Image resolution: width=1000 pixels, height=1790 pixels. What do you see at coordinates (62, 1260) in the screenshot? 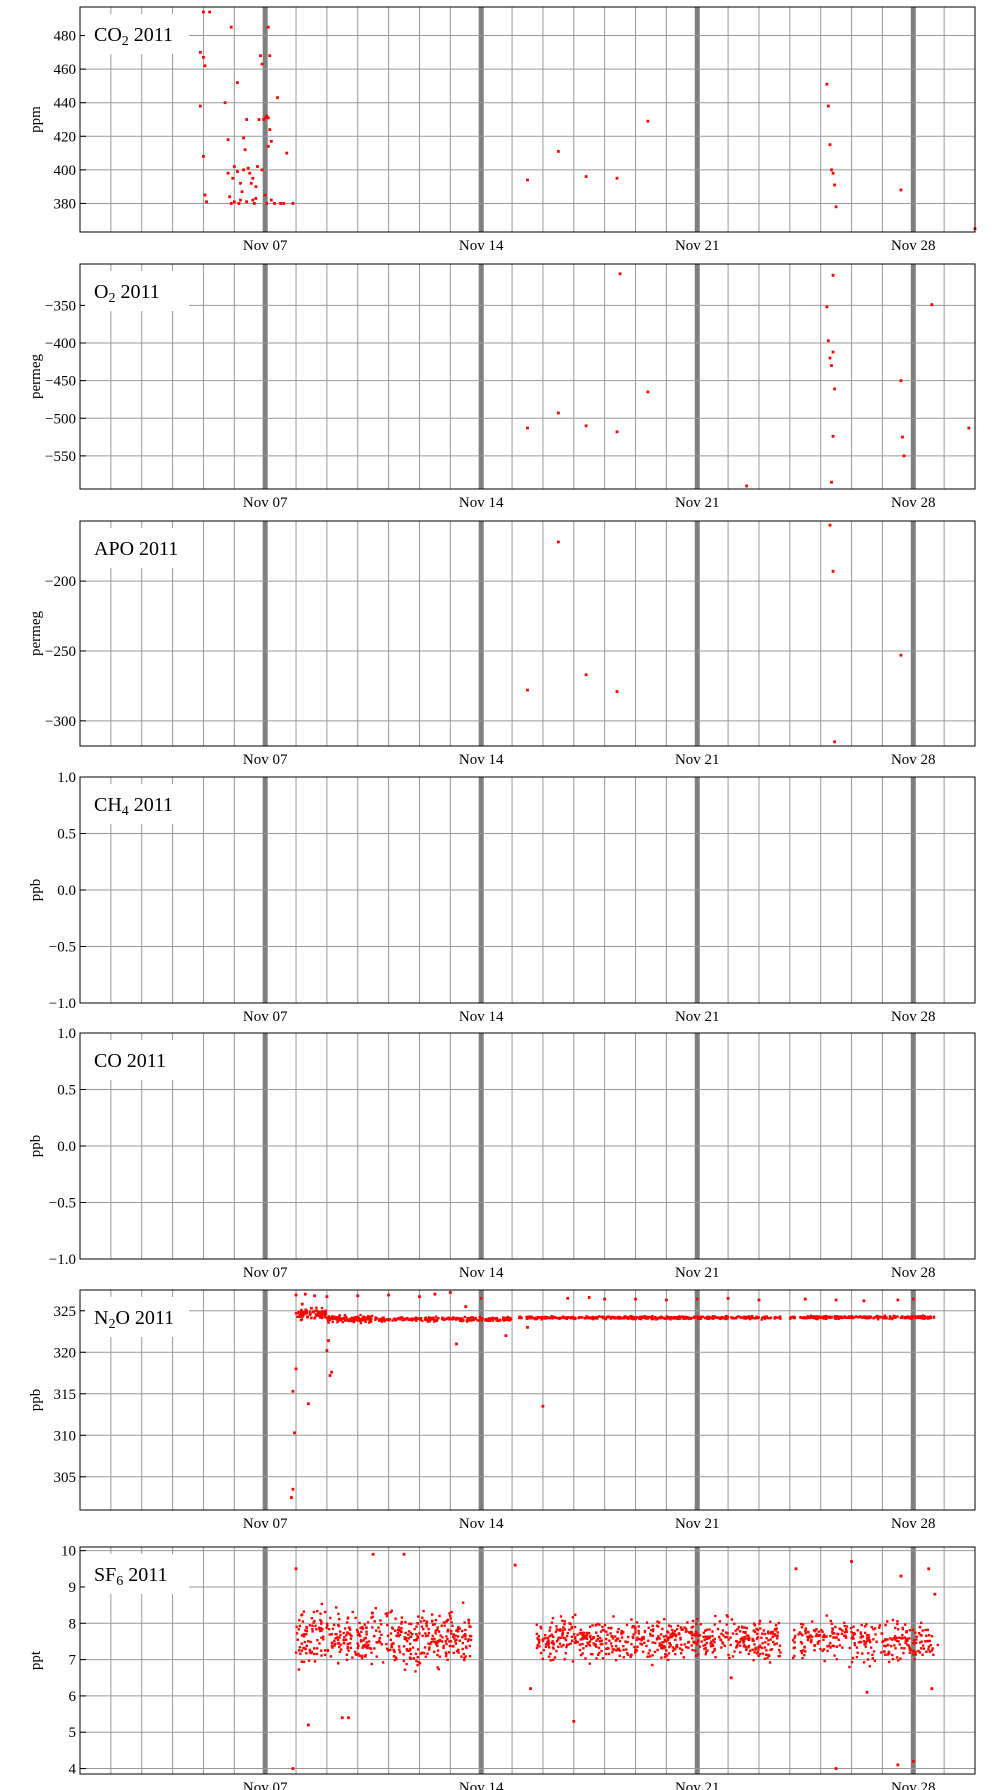
I see `y-tick-label: −1.0` at bounding box center [62, 1260].